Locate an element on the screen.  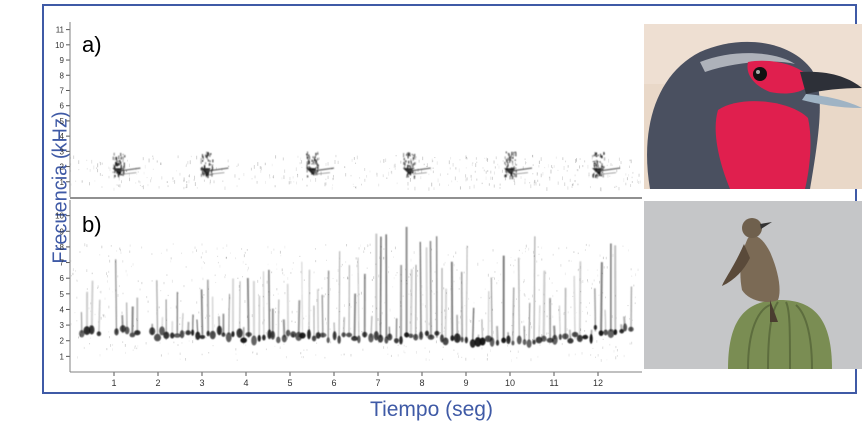
photo2-bird-tail is located at coordinates (774, 311).